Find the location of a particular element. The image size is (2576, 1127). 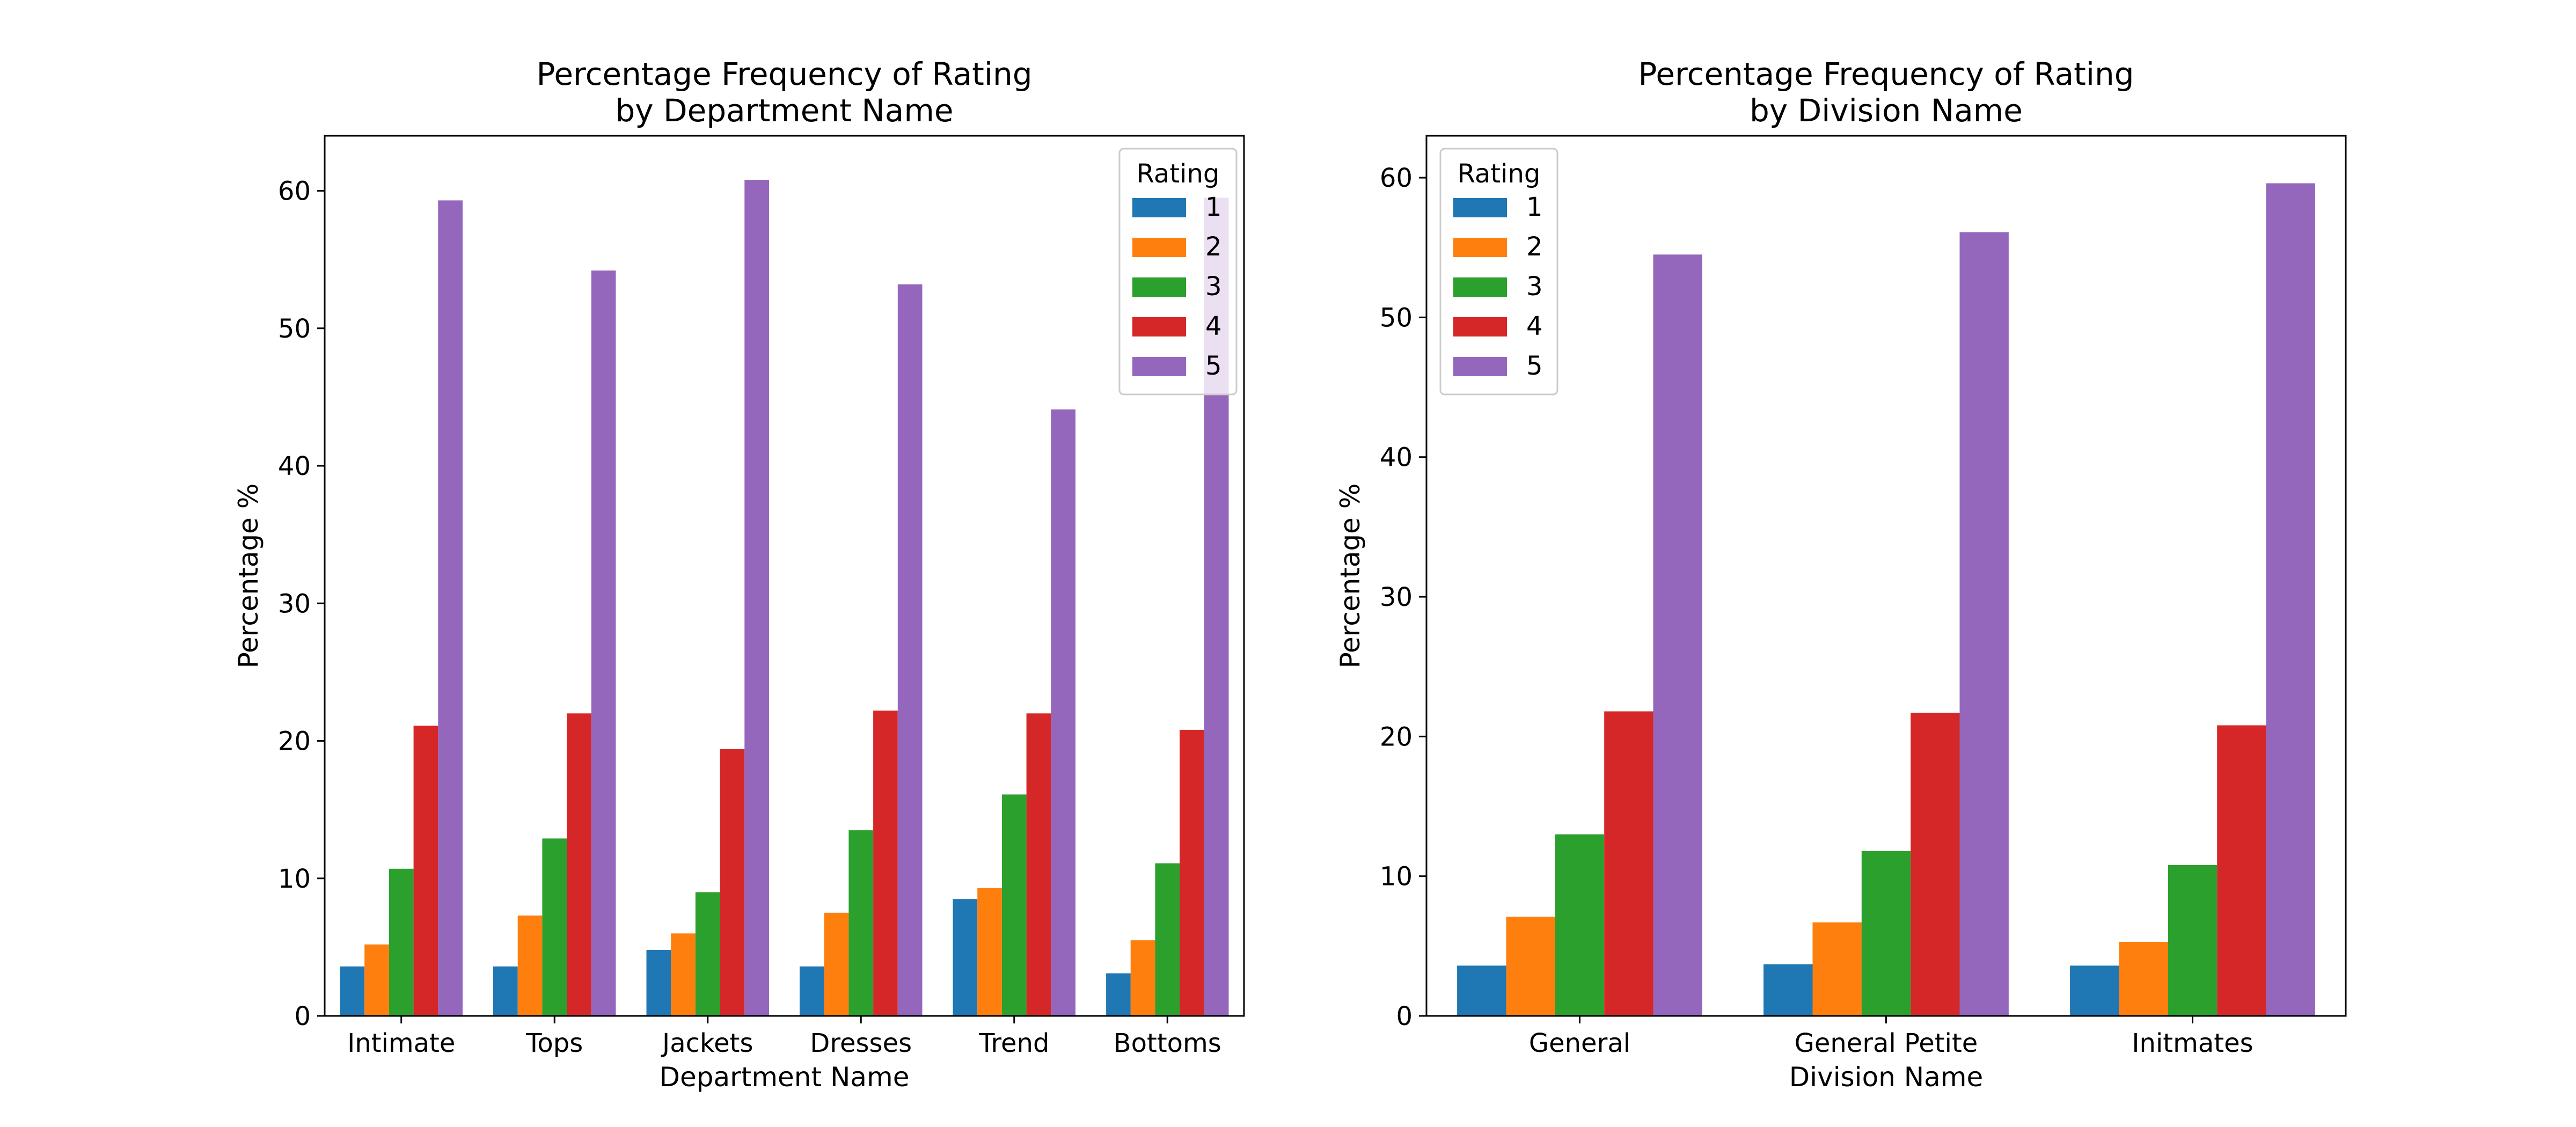

bar-rating-1-general-petite is located at coordinates (1788, 990).